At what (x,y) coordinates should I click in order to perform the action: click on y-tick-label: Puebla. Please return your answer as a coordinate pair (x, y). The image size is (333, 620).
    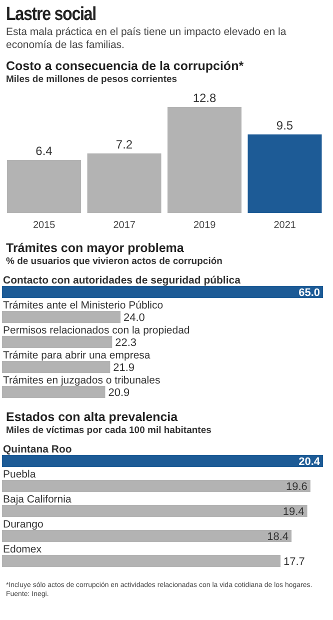
    Looking at the image, I should click on (19, 474).